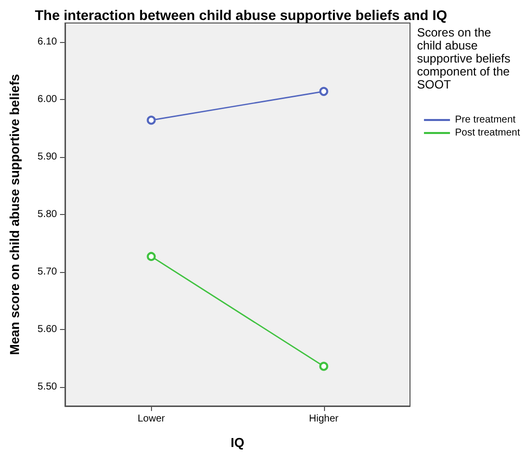 The width and height of the screenshot is (525, 454). Describe the element at coordinates (237, 442) in the screenshot. I see `x-axis-title: IQ` at that location.